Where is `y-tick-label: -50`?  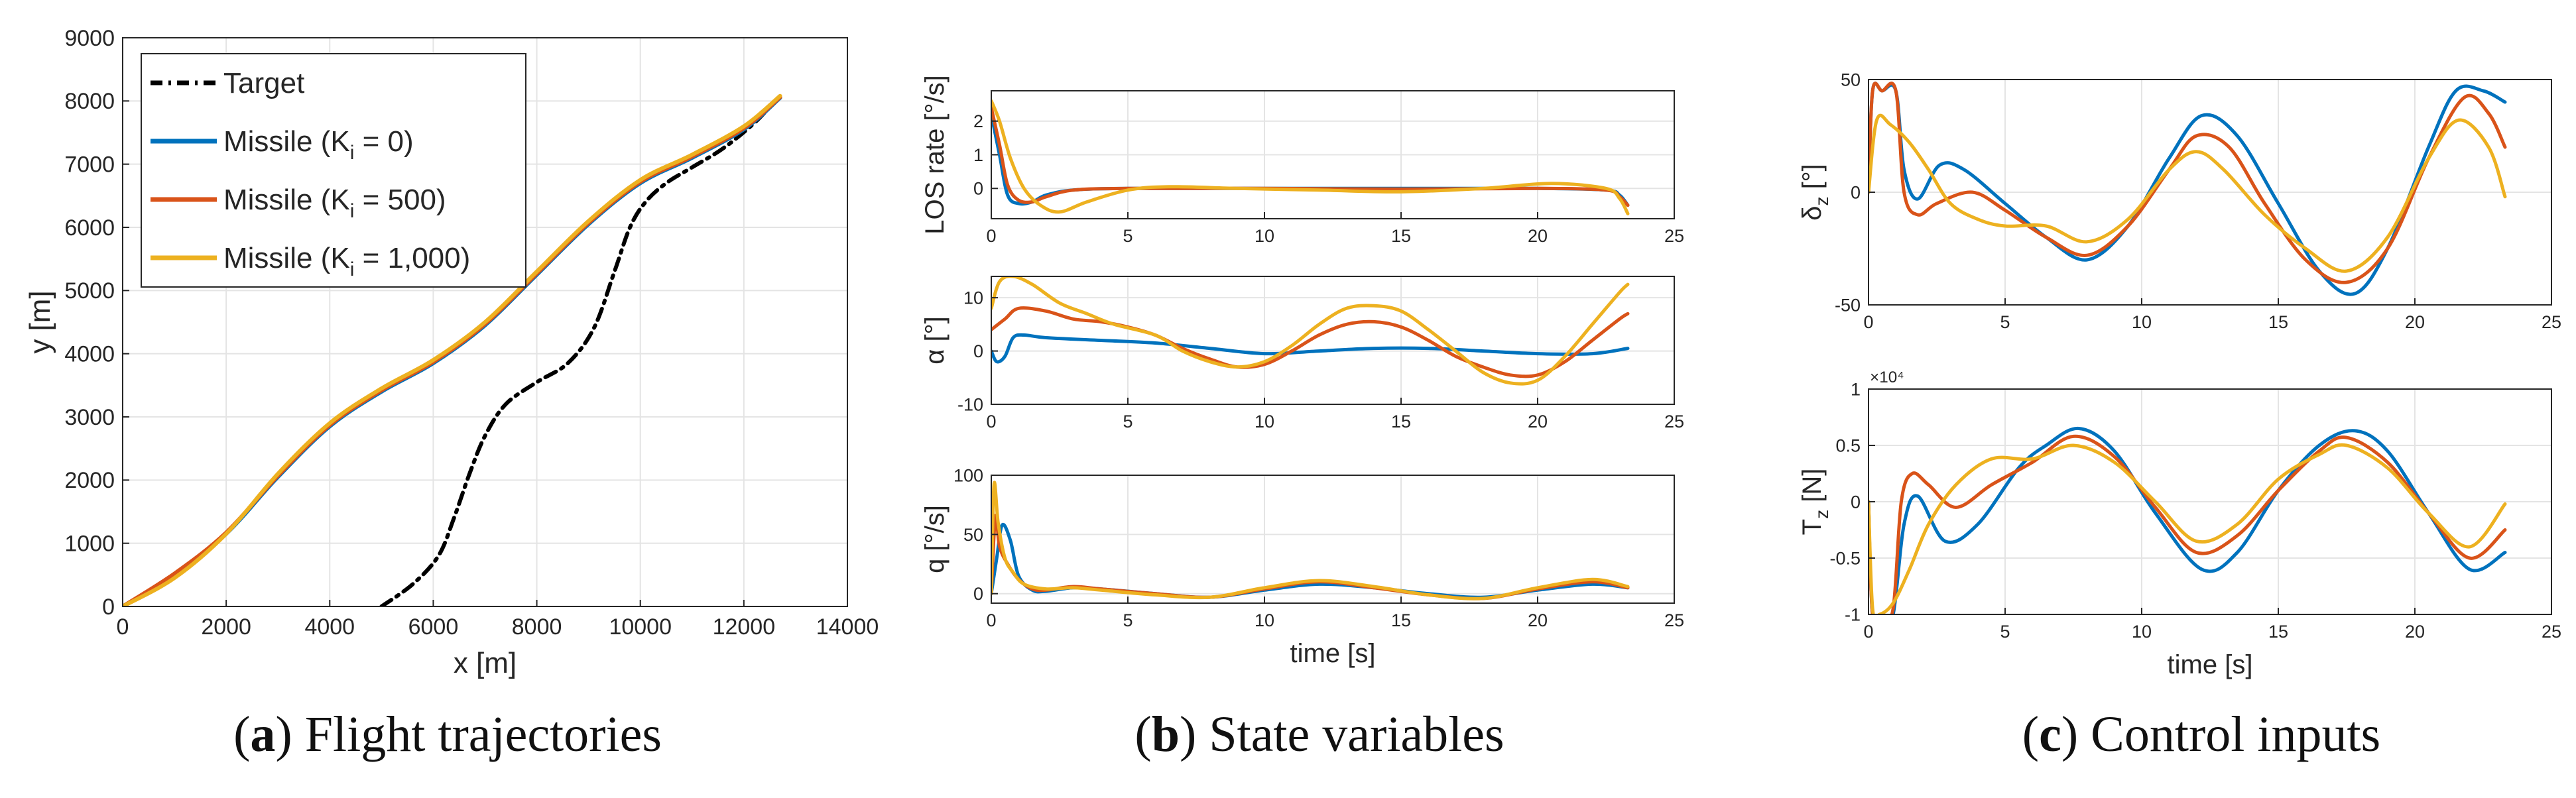 y-tick-label: -50 is located at coordinates (1848, 305).